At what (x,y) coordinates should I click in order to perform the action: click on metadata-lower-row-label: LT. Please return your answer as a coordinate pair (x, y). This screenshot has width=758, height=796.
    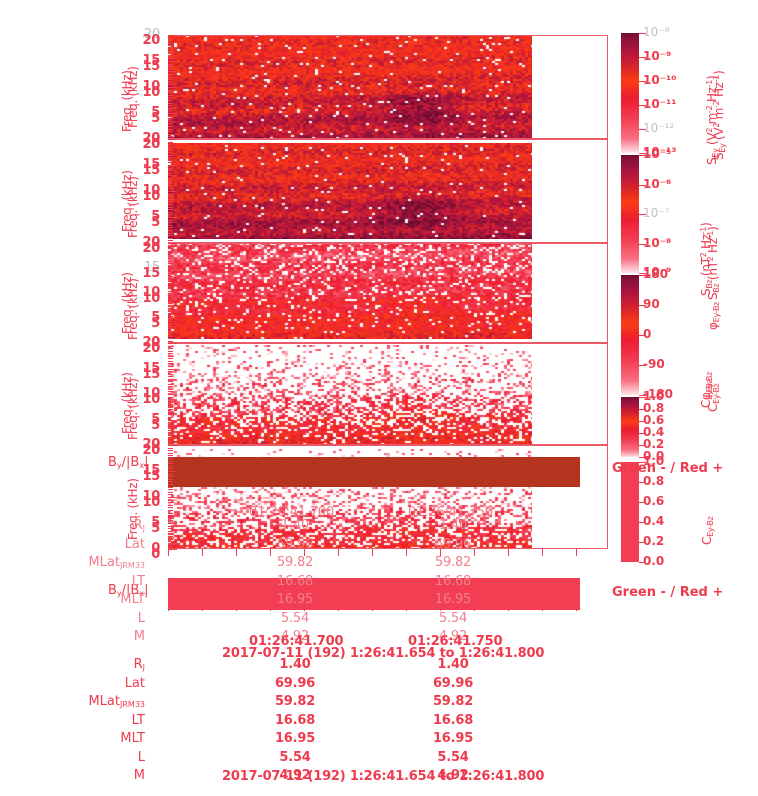
    Looking at the image, I should click on (138, 720).